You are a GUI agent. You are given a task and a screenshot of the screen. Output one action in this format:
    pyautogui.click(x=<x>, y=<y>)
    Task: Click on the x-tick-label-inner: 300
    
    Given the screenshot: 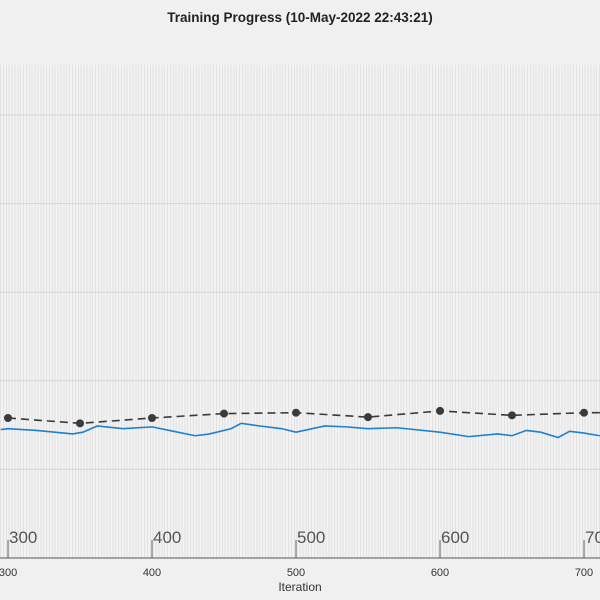 What is the action you would take?
    pyautogui.click(x=23, y=537)
    